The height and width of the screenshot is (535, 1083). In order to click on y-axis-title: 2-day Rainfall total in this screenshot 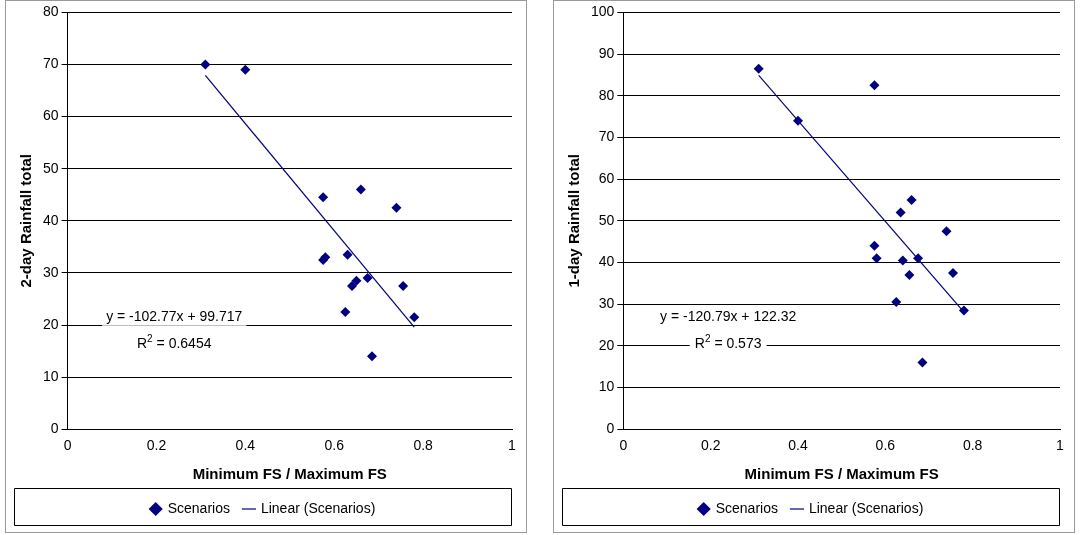, I will do `click(26, 221)`.